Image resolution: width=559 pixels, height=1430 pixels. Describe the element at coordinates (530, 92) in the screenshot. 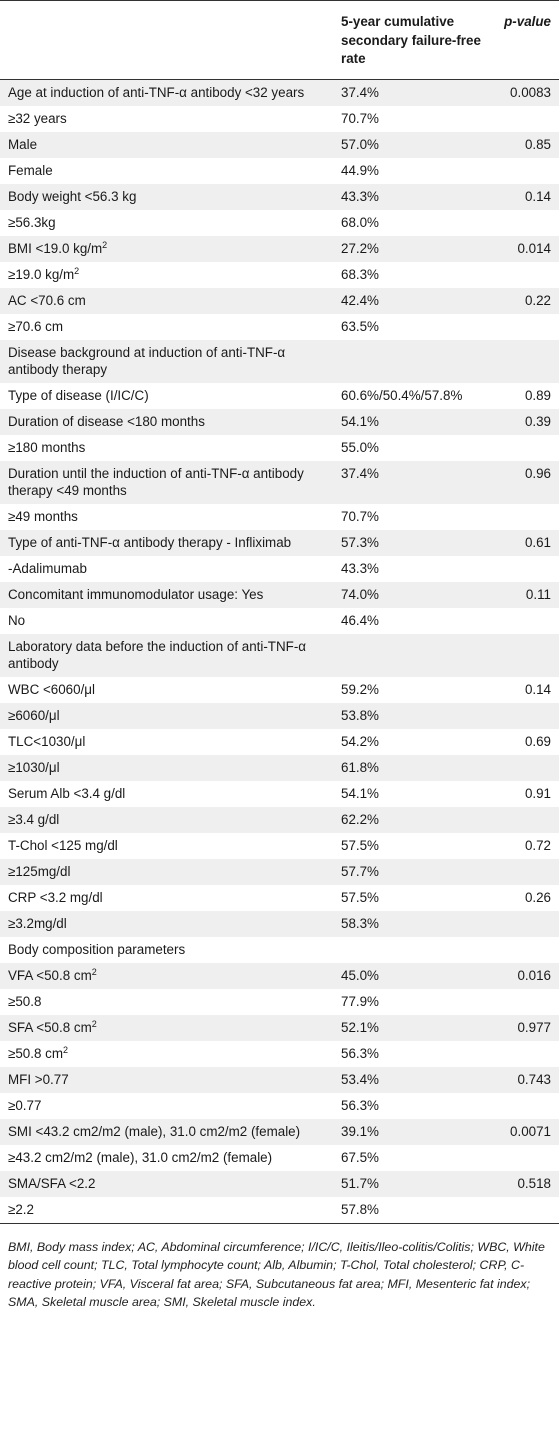

I see `row-p-value: 0.0083` at that location.